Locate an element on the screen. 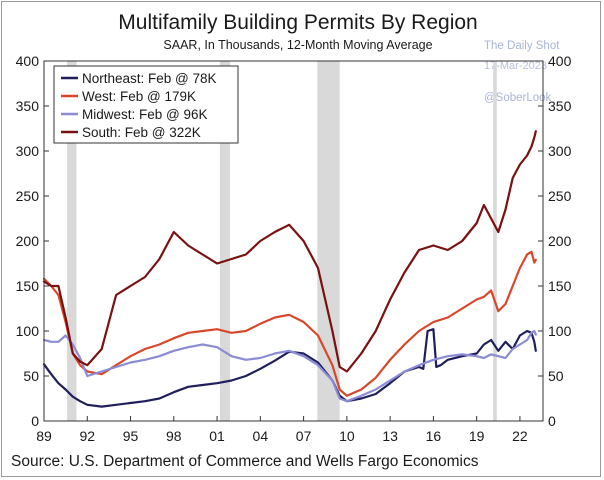  legend-label-2: Midwest: Feb @ 96K is located at coordinates (145, 114).